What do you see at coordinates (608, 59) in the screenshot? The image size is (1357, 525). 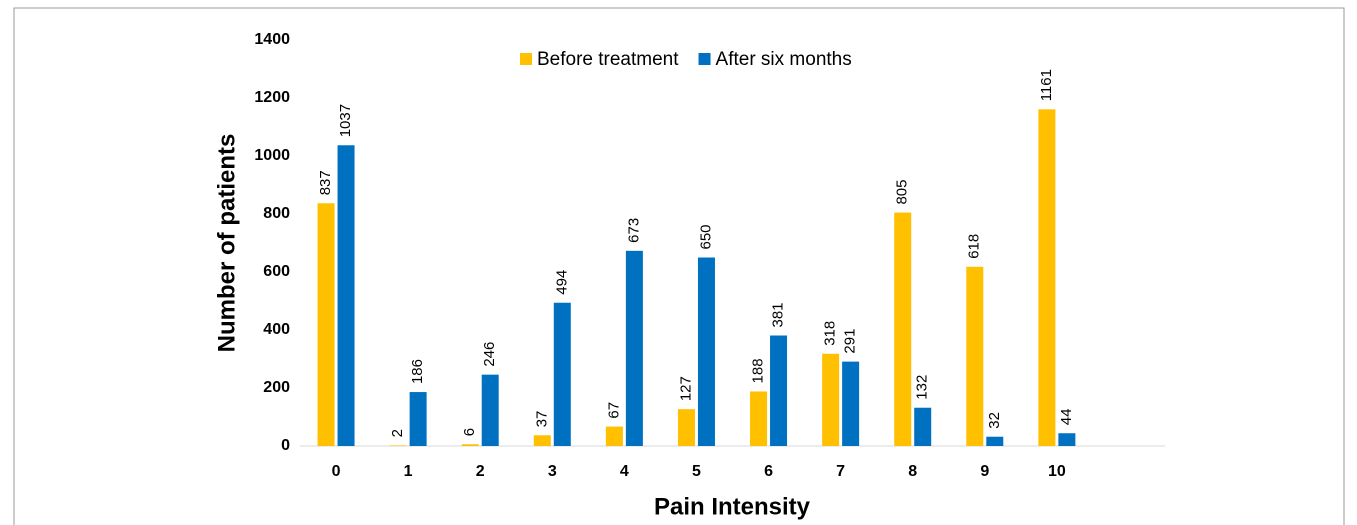 I see `legend-label: Before treatment` at bounding box center [608, 59].